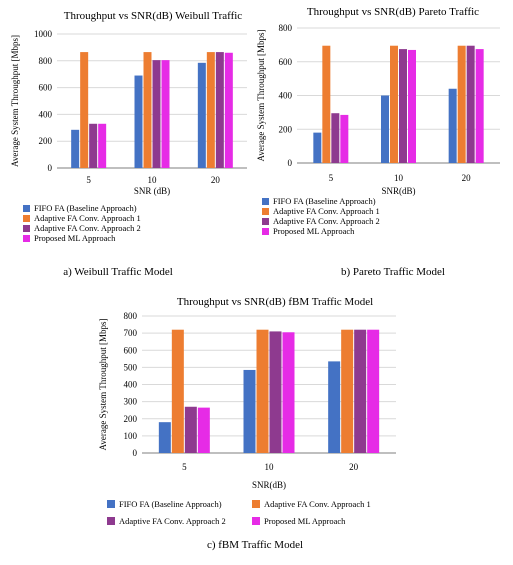 This screenshot has width=513, height=565. What do you see at coordinates (255, 545) in the screenshot?
I see `figure-caption: c) fBM Traffic Model` at bounding box center [255, 545].